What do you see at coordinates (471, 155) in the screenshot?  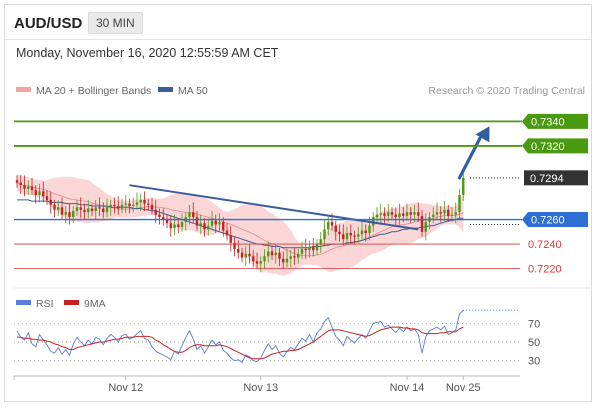 I see `projection-arrow-shaft` at bounding box center [471, 155].